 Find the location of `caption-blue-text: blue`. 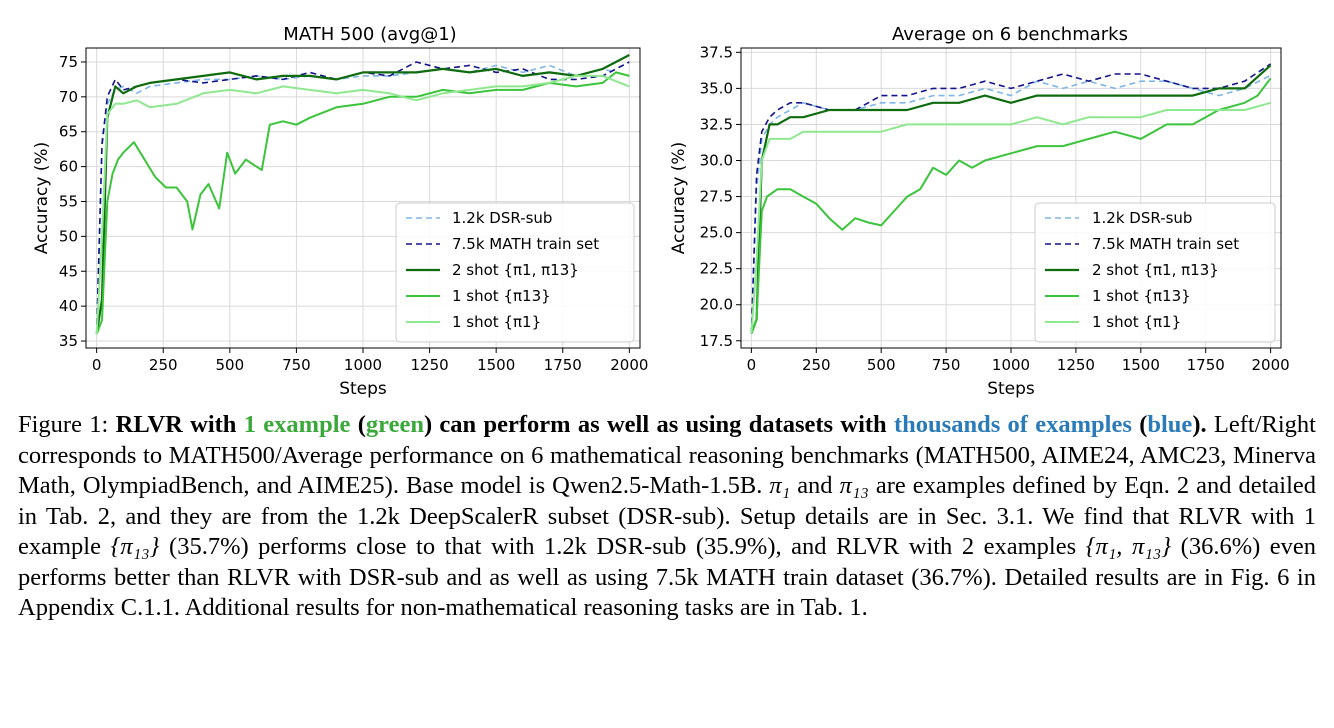

caption-blue-text: blue is located at coordinates (1170, 424).